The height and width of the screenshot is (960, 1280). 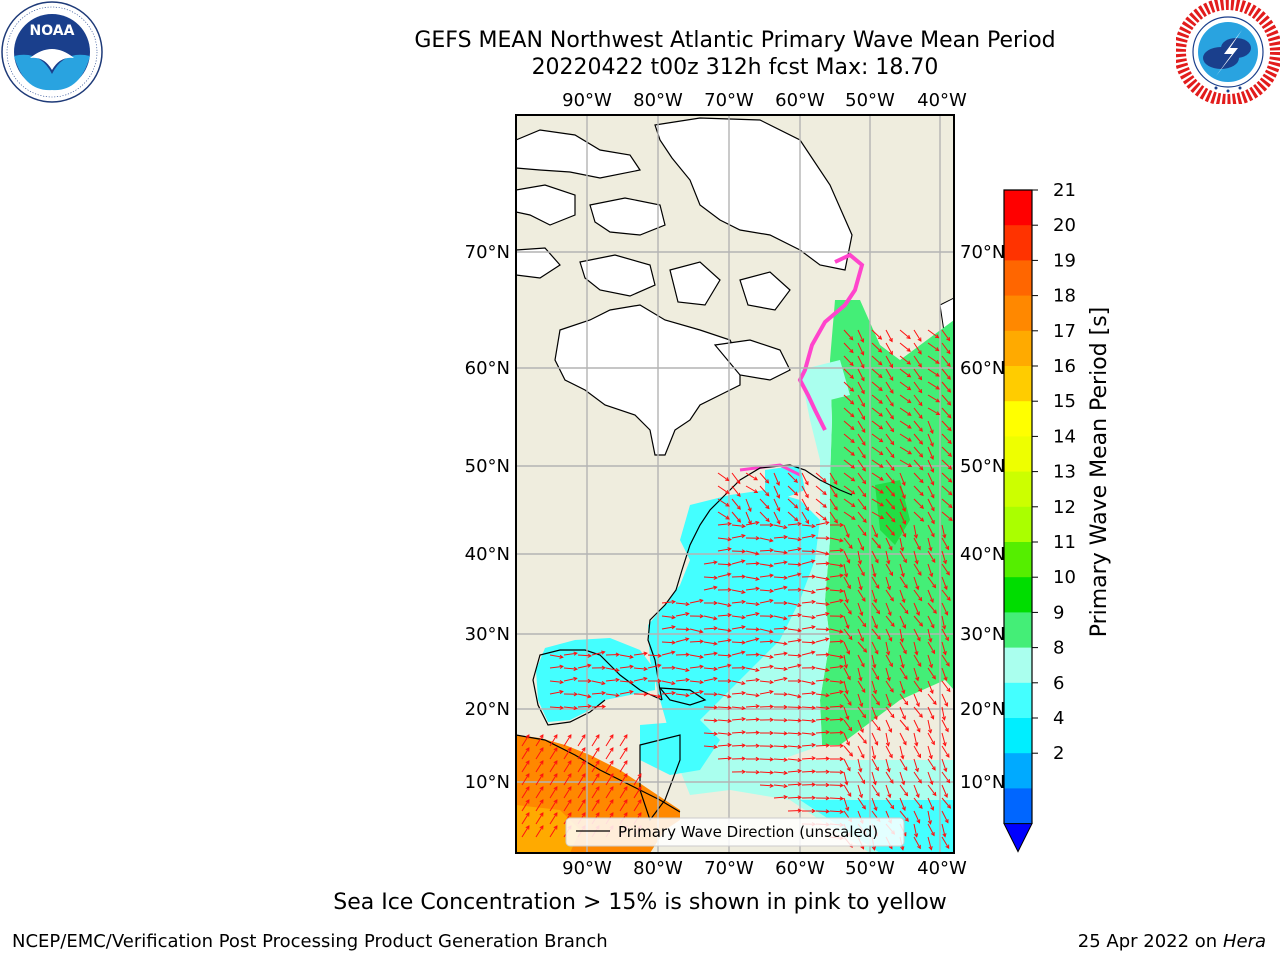 I want to click on noaa-logo: NOAA, so click(x=52, y=52).